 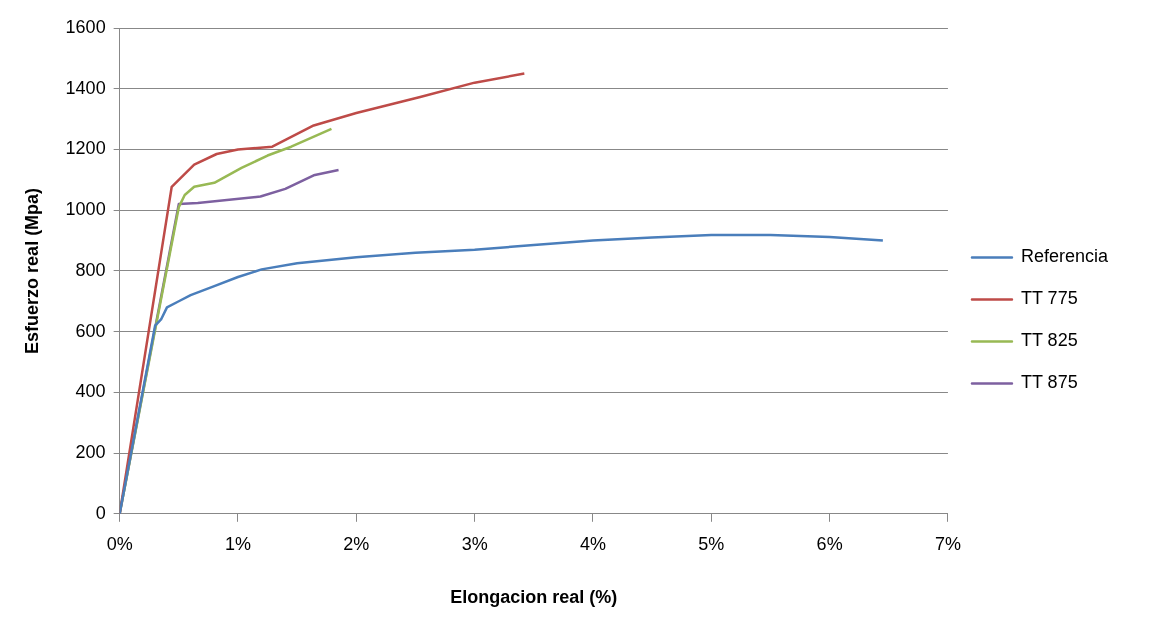 I want to click on y-tick-label: 0, so click(x=100, y=512).